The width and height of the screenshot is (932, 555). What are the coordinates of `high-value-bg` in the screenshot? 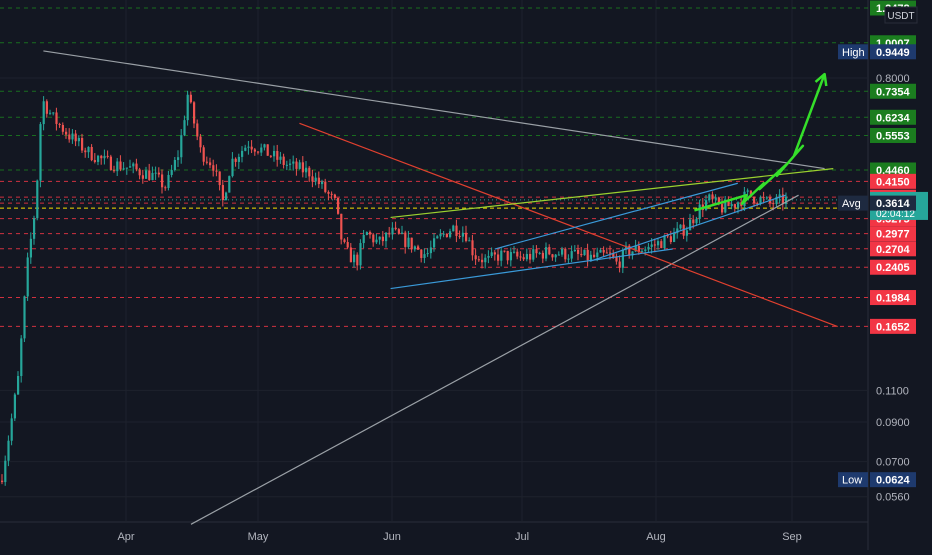 It's located at (893, 52).